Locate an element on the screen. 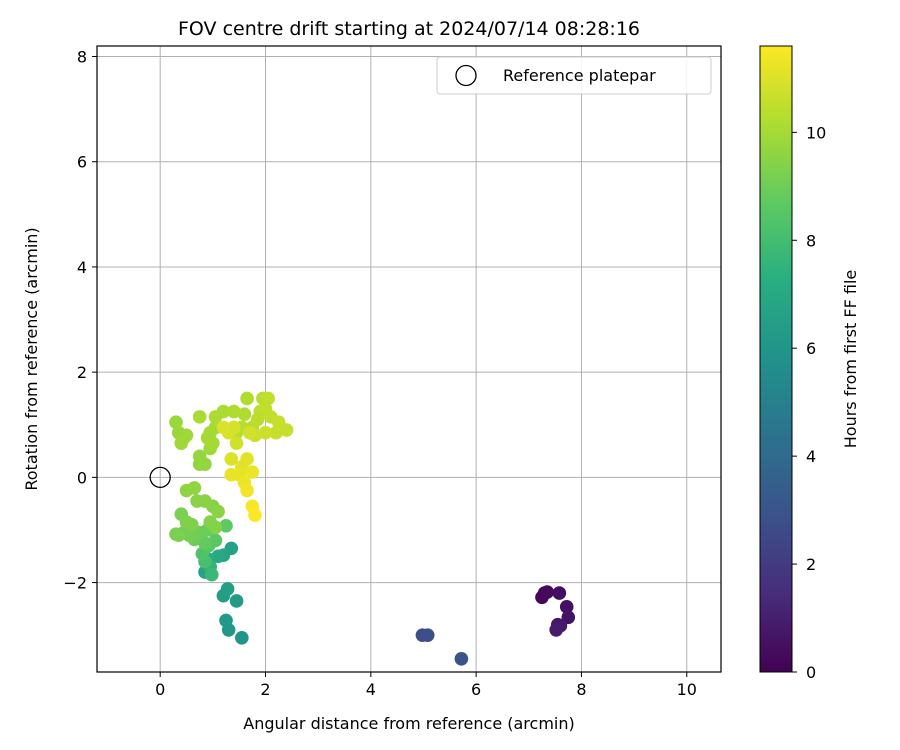 This screenshot has height=750, width=900. colorbar-tick-label-5: 10 is located at coordinates (816, 132).